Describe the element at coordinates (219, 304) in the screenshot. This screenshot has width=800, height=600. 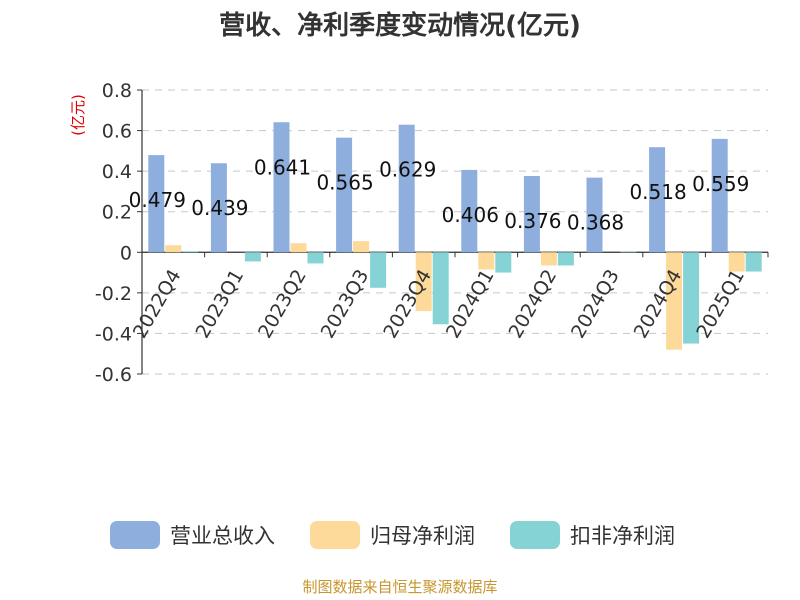
I see `x-tick-label-2023Q1: 2023Q1` at that location.